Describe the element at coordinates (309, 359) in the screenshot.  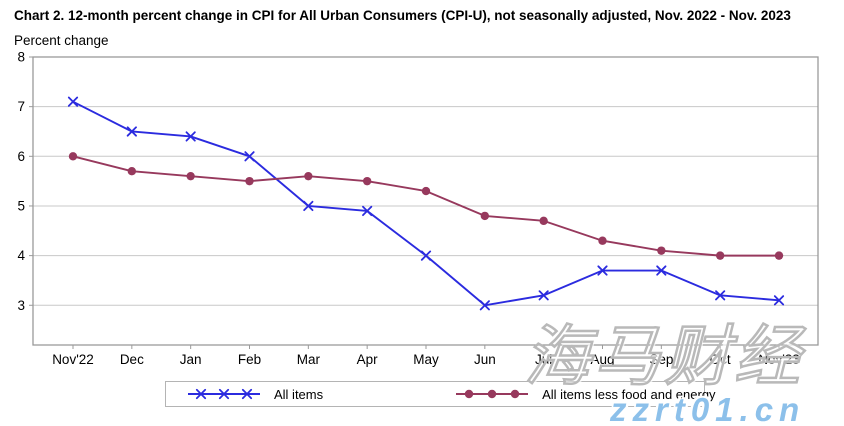
I see `svg-text: Mar` at that location.